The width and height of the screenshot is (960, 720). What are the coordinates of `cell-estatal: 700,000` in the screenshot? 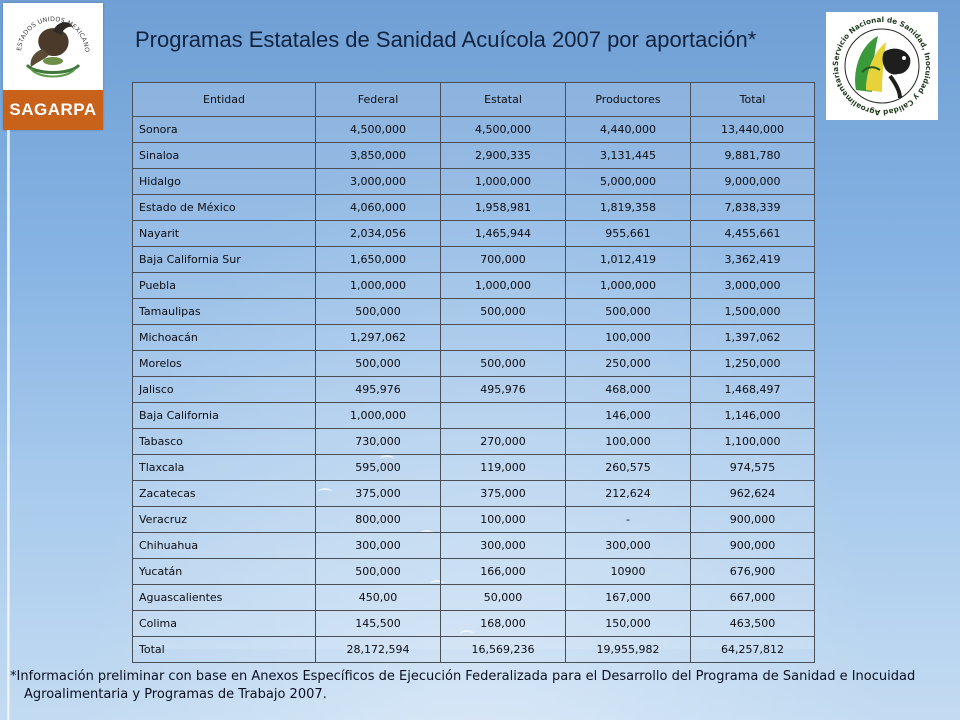 It's located at (503, 259).